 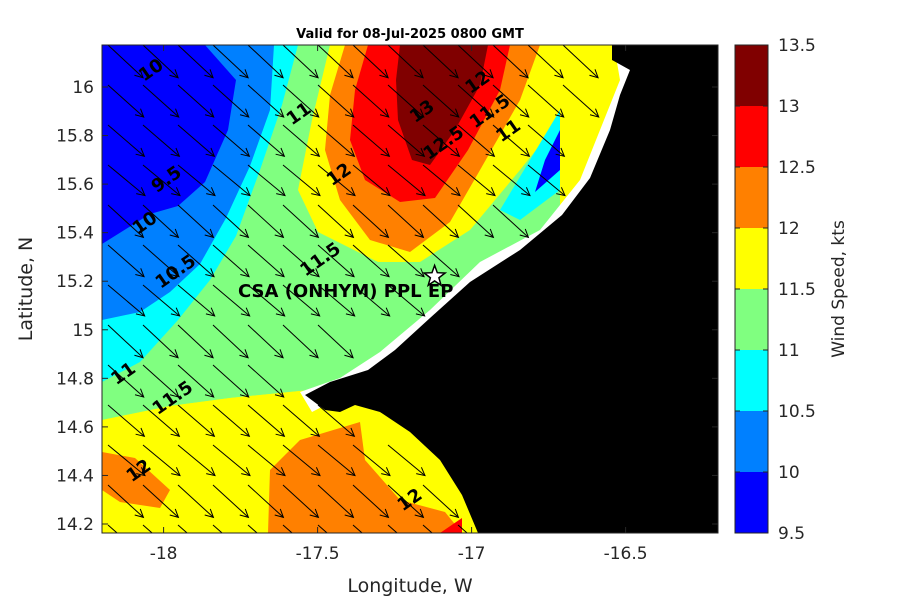 I want to click on y-tick-label: 15.4, so click(x=75, y=234).